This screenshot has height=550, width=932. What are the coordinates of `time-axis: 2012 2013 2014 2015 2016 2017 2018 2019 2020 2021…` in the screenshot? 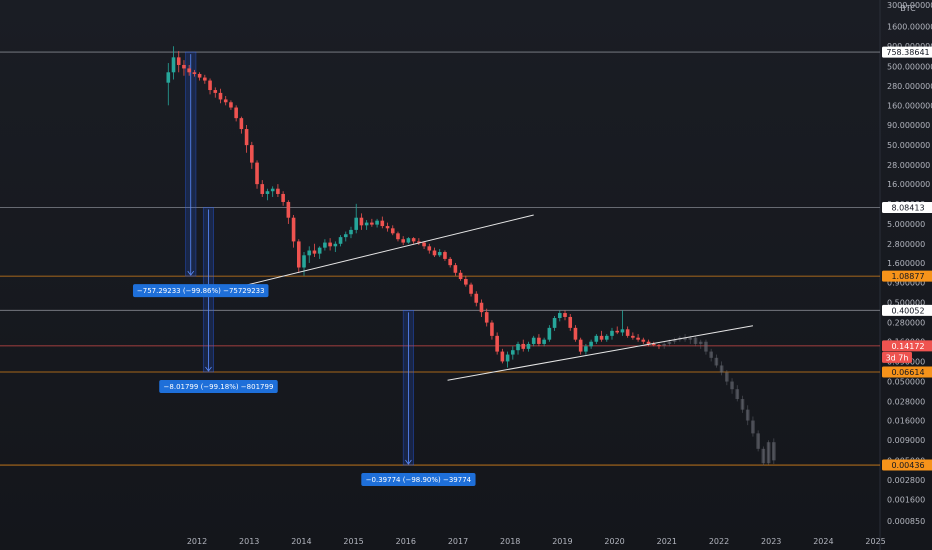 It's located at (536, 541).